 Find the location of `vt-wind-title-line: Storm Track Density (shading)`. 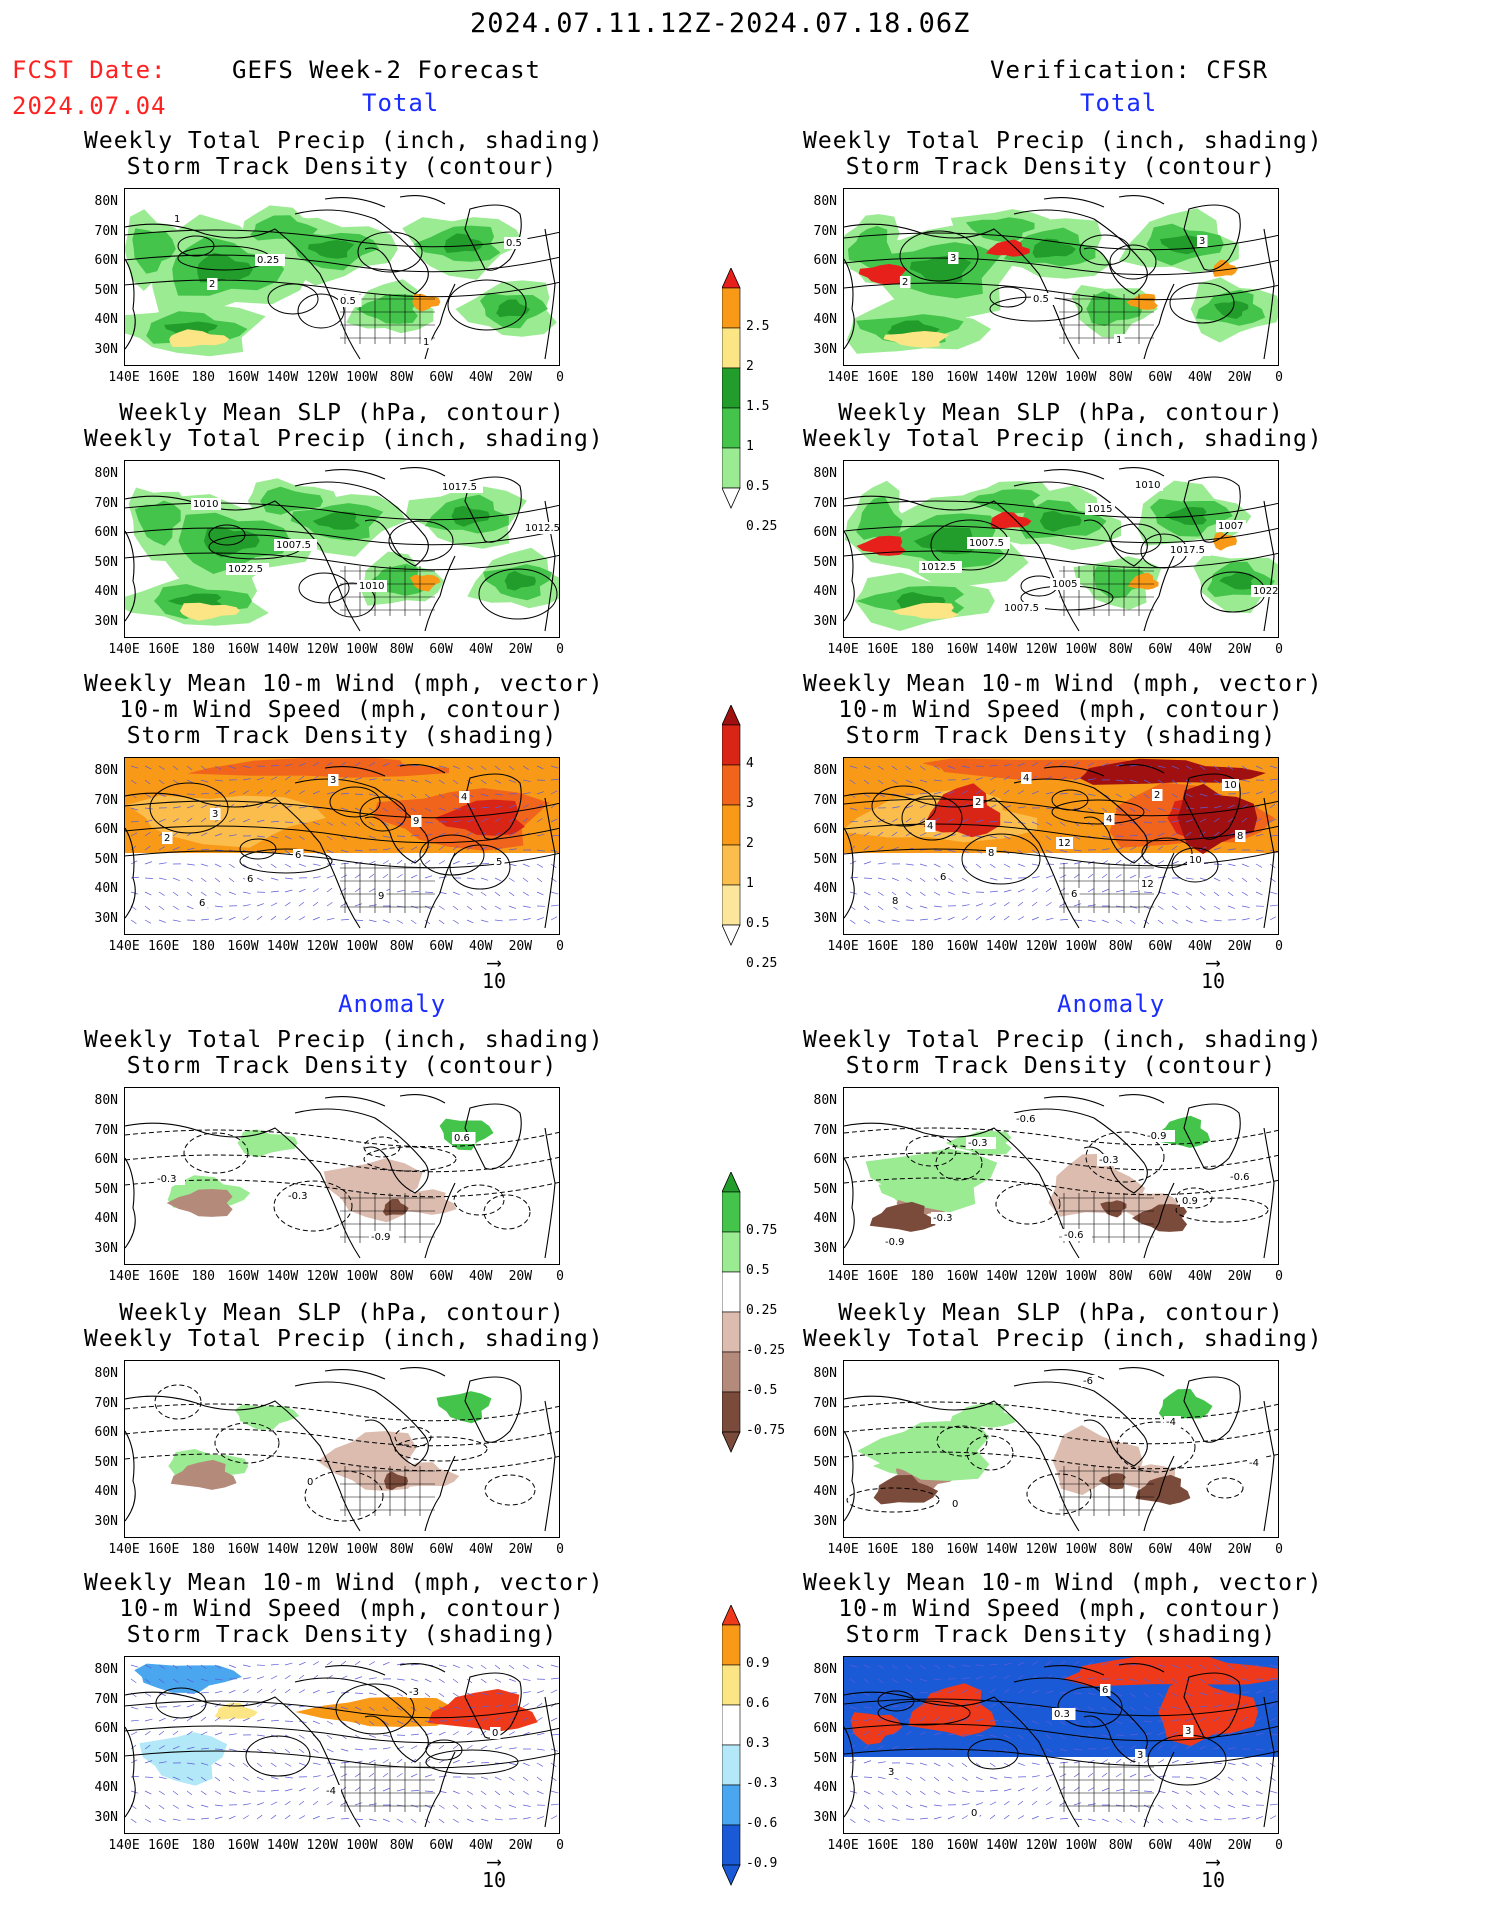

vt-wind-title-line: Storm Track Density (shading) is located at coordinates (1061, 736).